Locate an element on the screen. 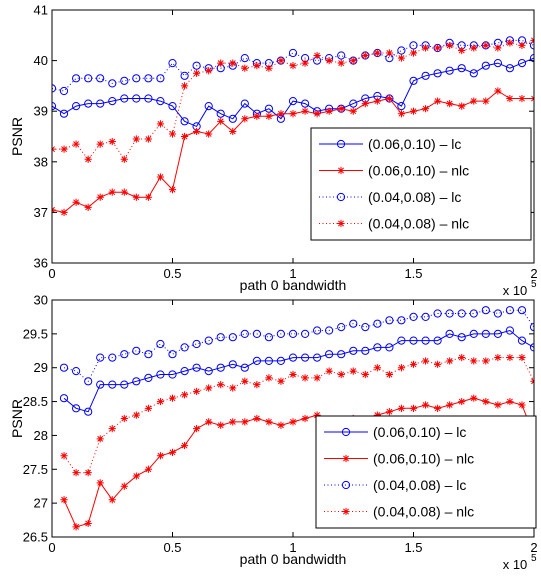  legend-box is located at coordinates (421, 184).